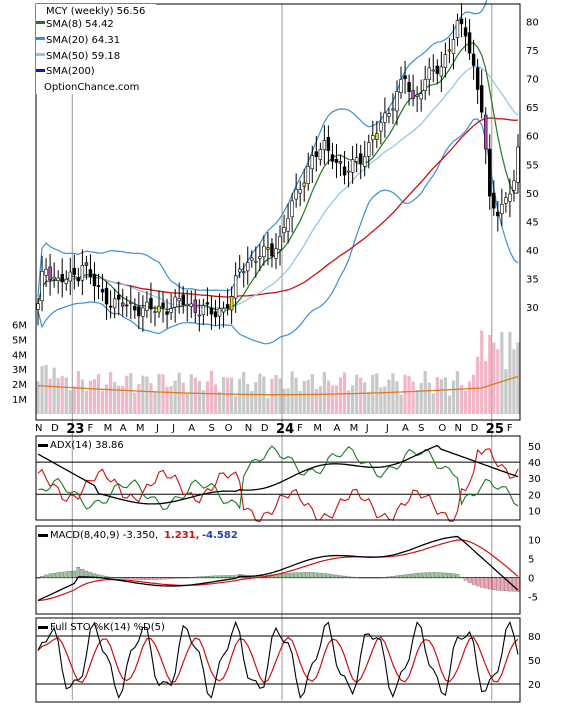 The height and width of the screenshot is (706, 566). What do you see at coordinates (107, 627) in the screenshot?
I see `sto-title: Full STO %K(14) %D(5)` at bounding box center [107, 627].